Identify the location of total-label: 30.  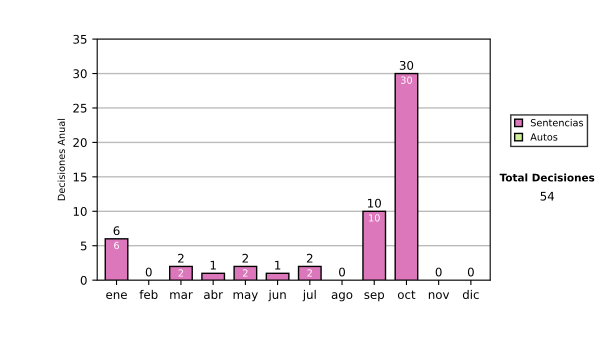
(407, 65).